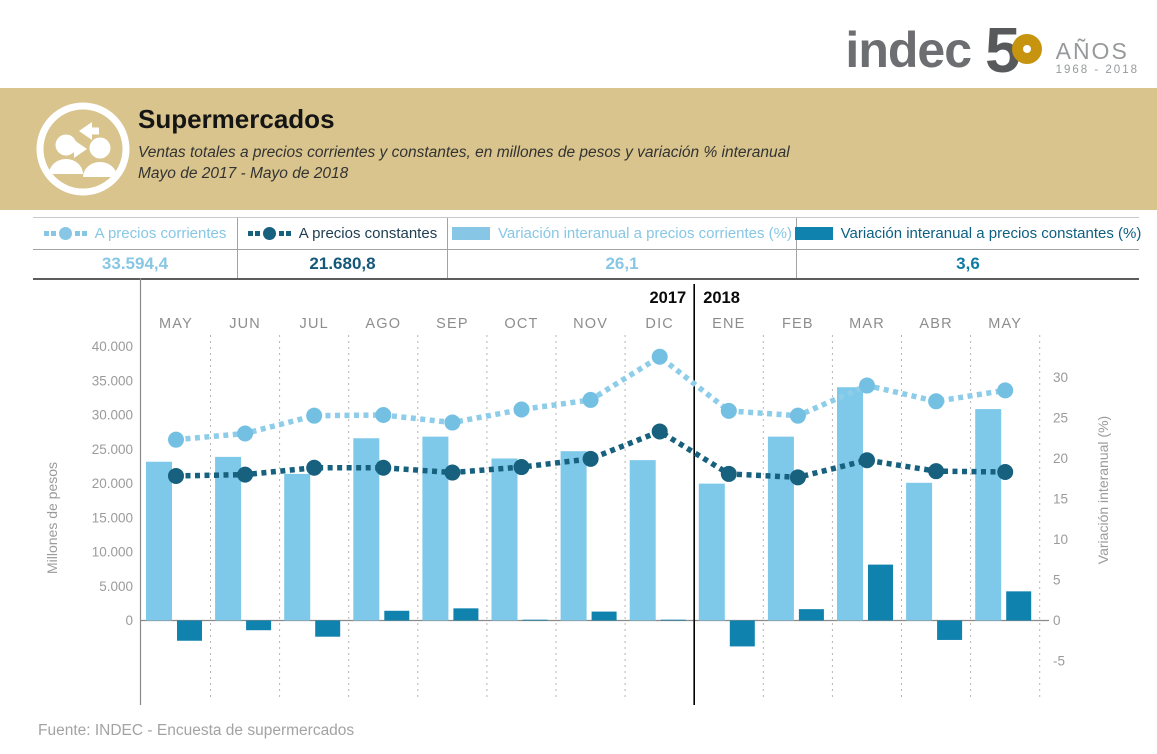 This screenshot has width=1157, height=754. What do you see at coordinates (1060, 499) in the screenshot?
I see `right-tick-15: 15` at bounding box center [1060, 499].